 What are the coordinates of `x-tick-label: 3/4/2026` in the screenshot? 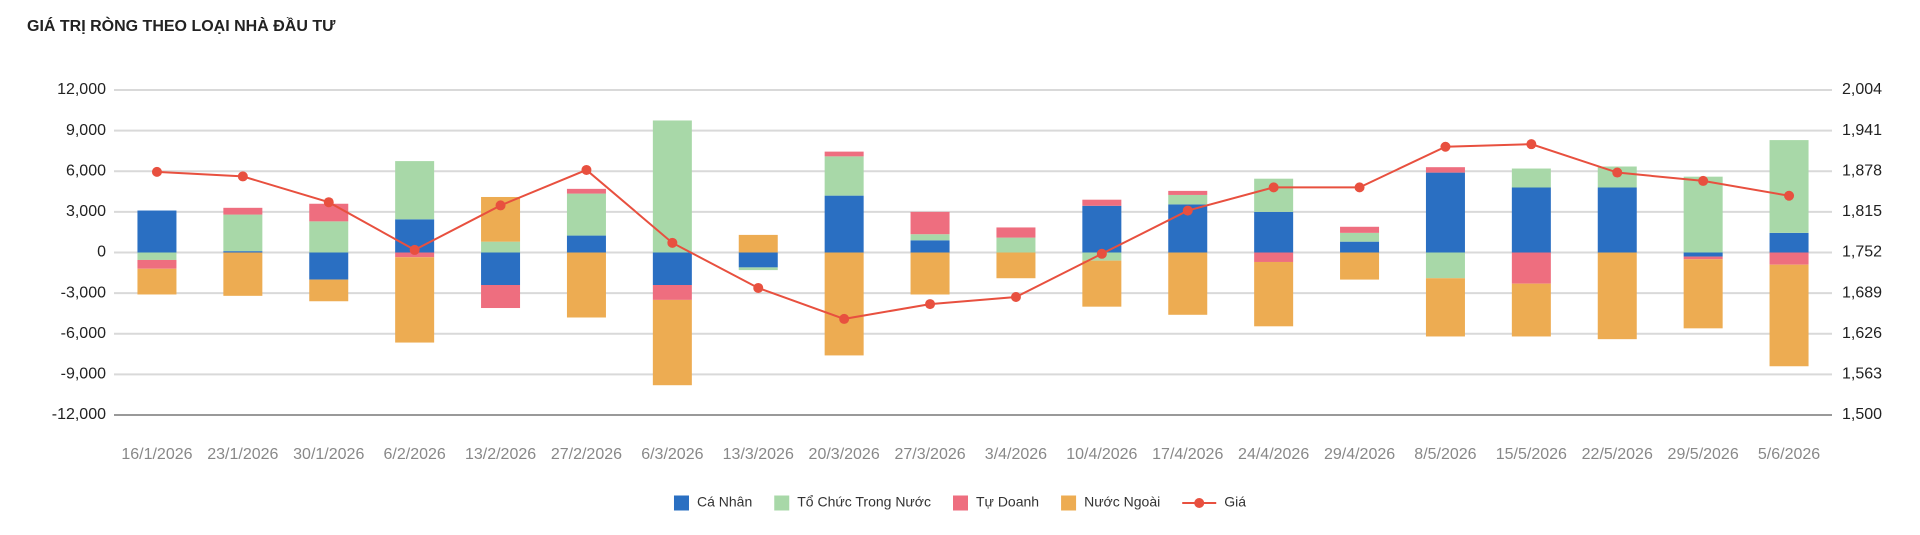 It's located at (1016, 454).